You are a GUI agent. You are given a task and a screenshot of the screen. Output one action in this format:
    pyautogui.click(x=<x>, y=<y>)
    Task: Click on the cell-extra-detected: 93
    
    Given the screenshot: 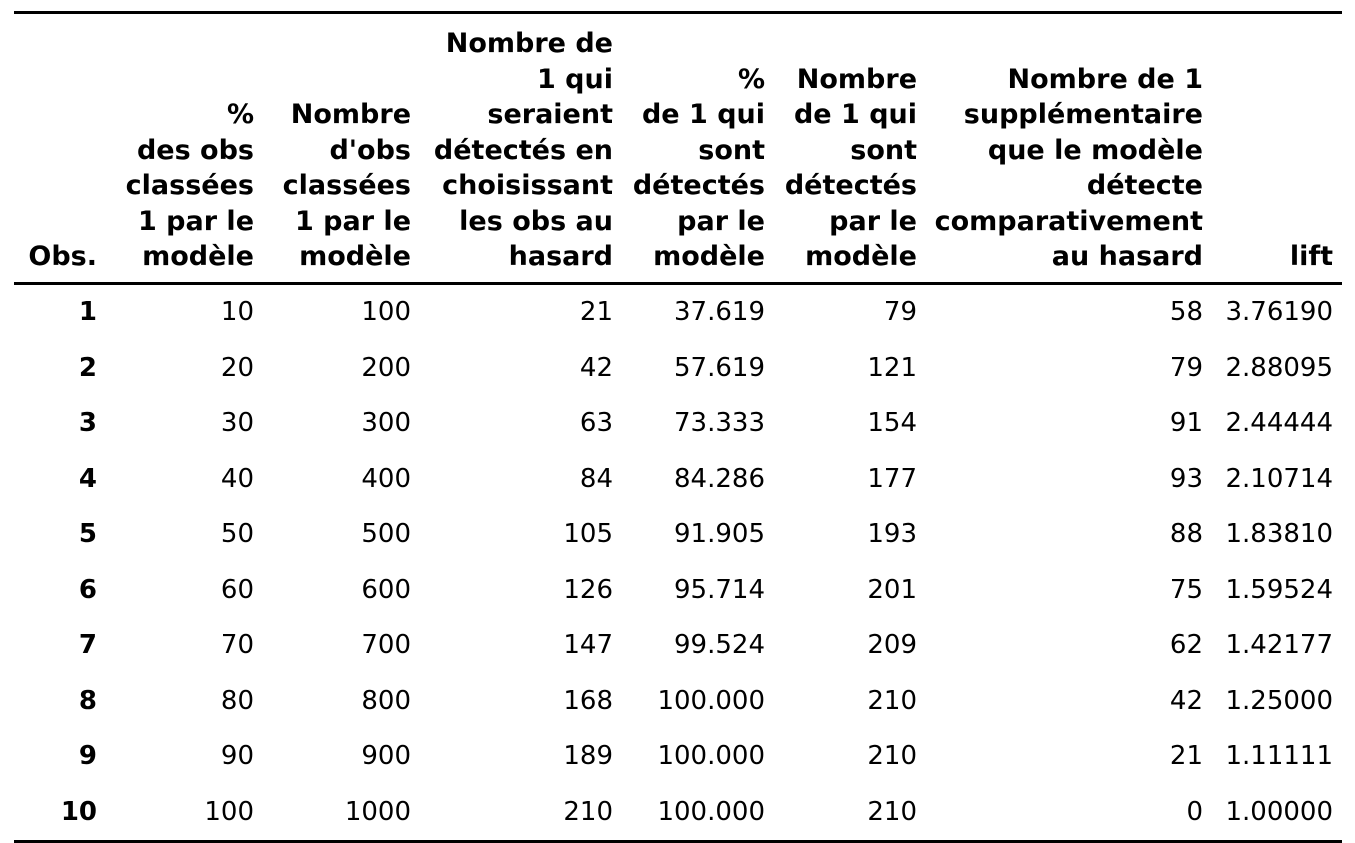 What is the action you would take?
    pyautogui.click(x=1186, y=478)
    